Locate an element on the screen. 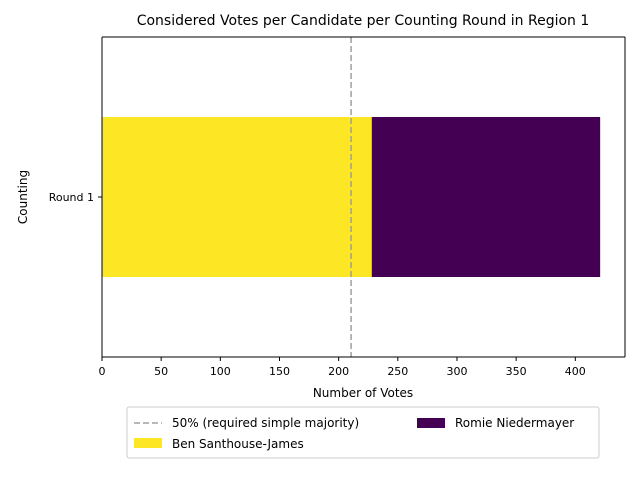 This screenshot has height=484, width=640. y-tick-label-round-1: Round 1 is located at coordinates (71, 197).